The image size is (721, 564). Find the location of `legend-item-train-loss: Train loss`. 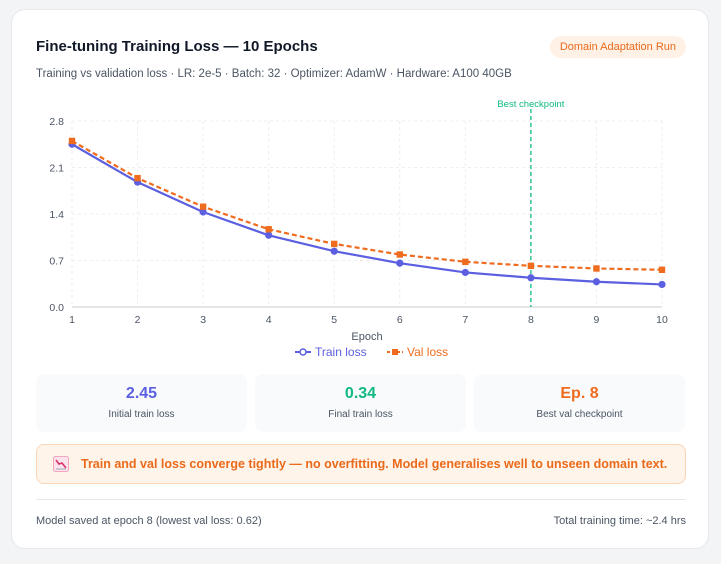

legend-item-train-loss: Train loss is located at coordinates (331, 352).